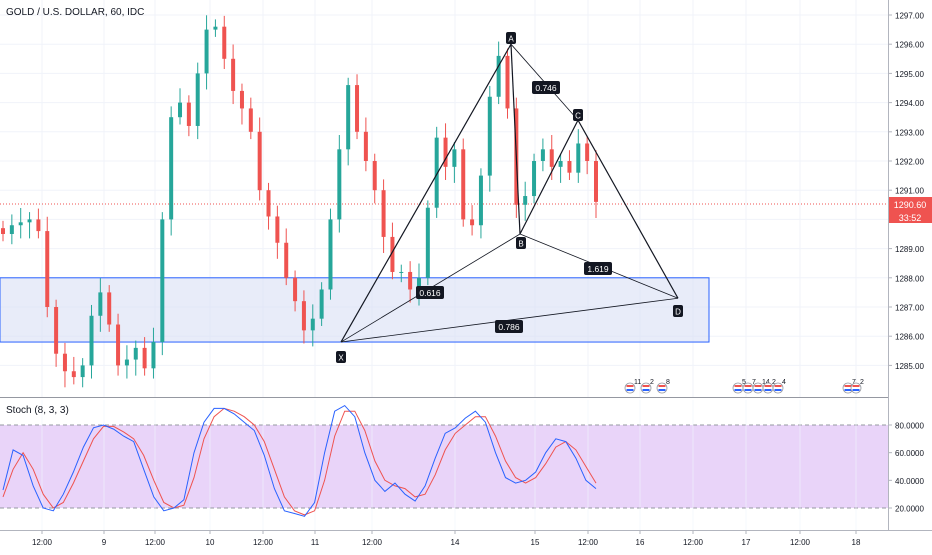 The height and width of the screenshot is (555, 932). I want to click on time-label: 9, so click(104, 542).